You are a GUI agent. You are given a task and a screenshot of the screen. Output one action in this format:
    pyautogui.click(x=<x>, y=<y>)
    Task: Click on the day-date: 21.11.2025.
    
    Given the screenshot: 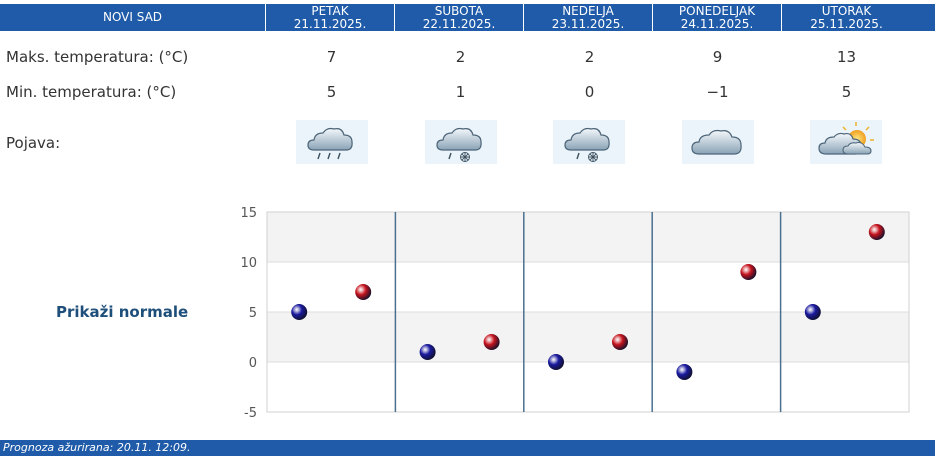 What is the action you would take?
    pyautogui.click(x=330, y=23)
    